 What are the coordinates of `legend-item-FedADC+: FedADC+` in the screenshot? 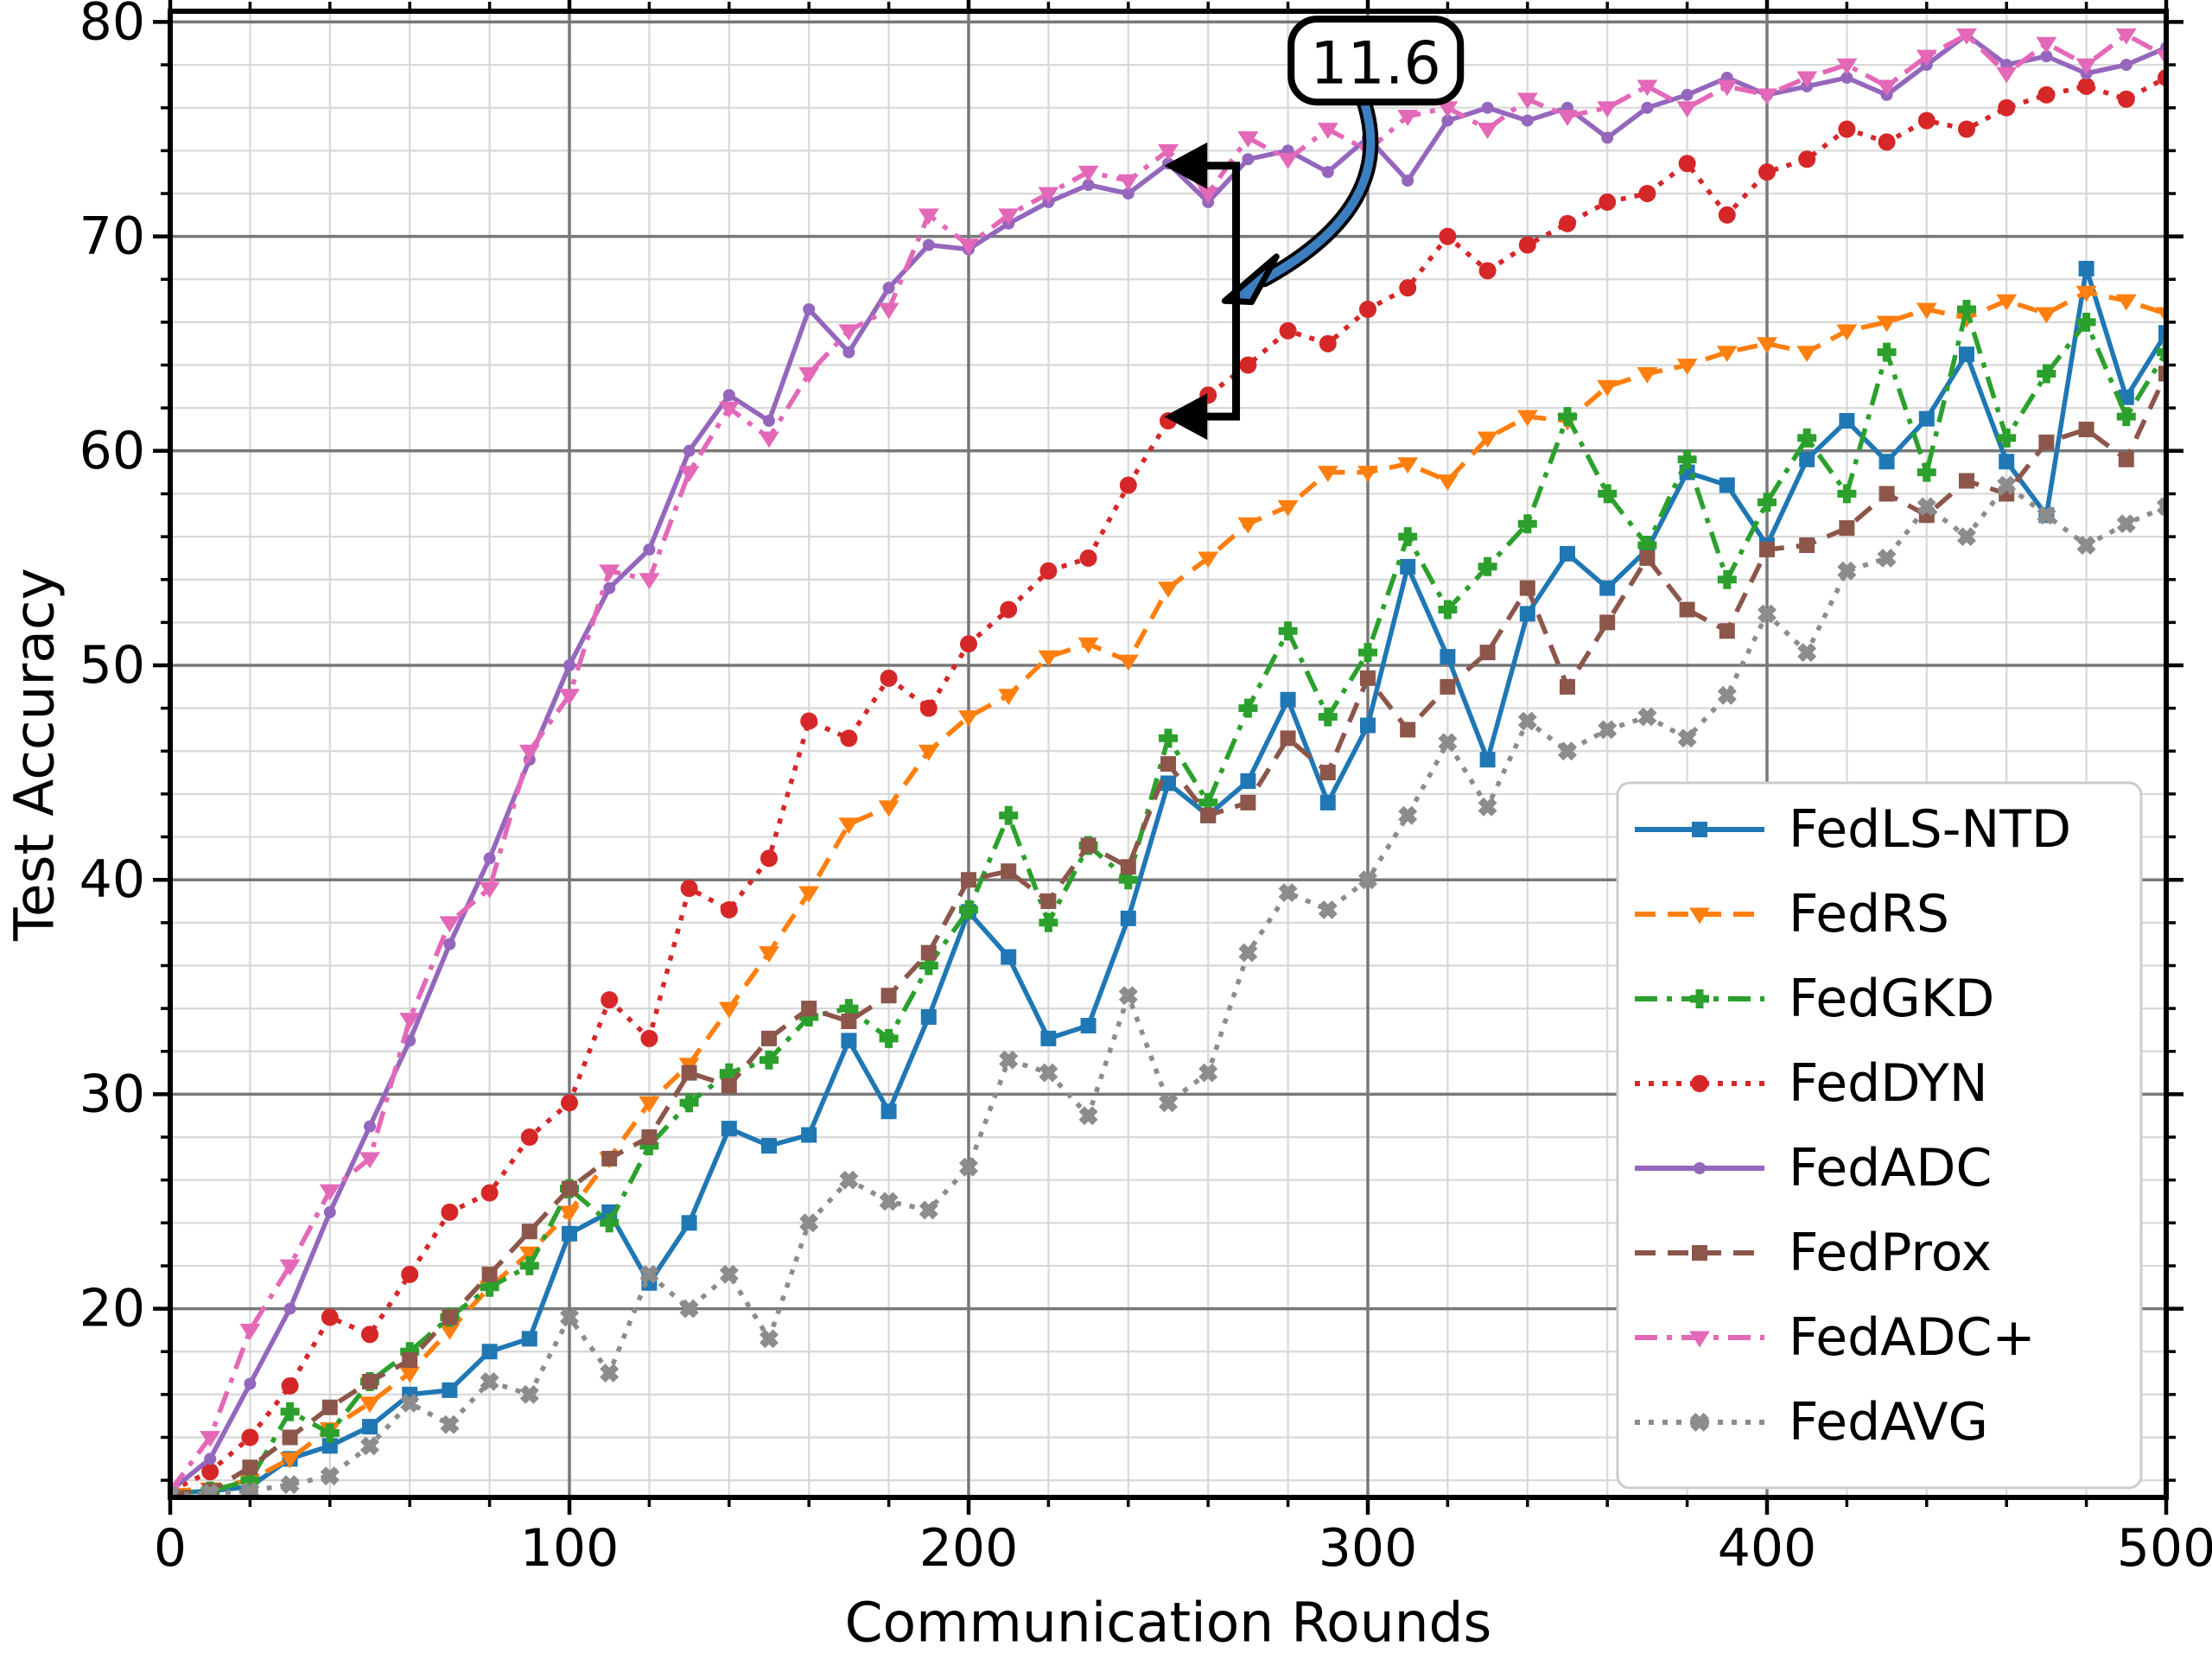 It's located at (1835, 1337).